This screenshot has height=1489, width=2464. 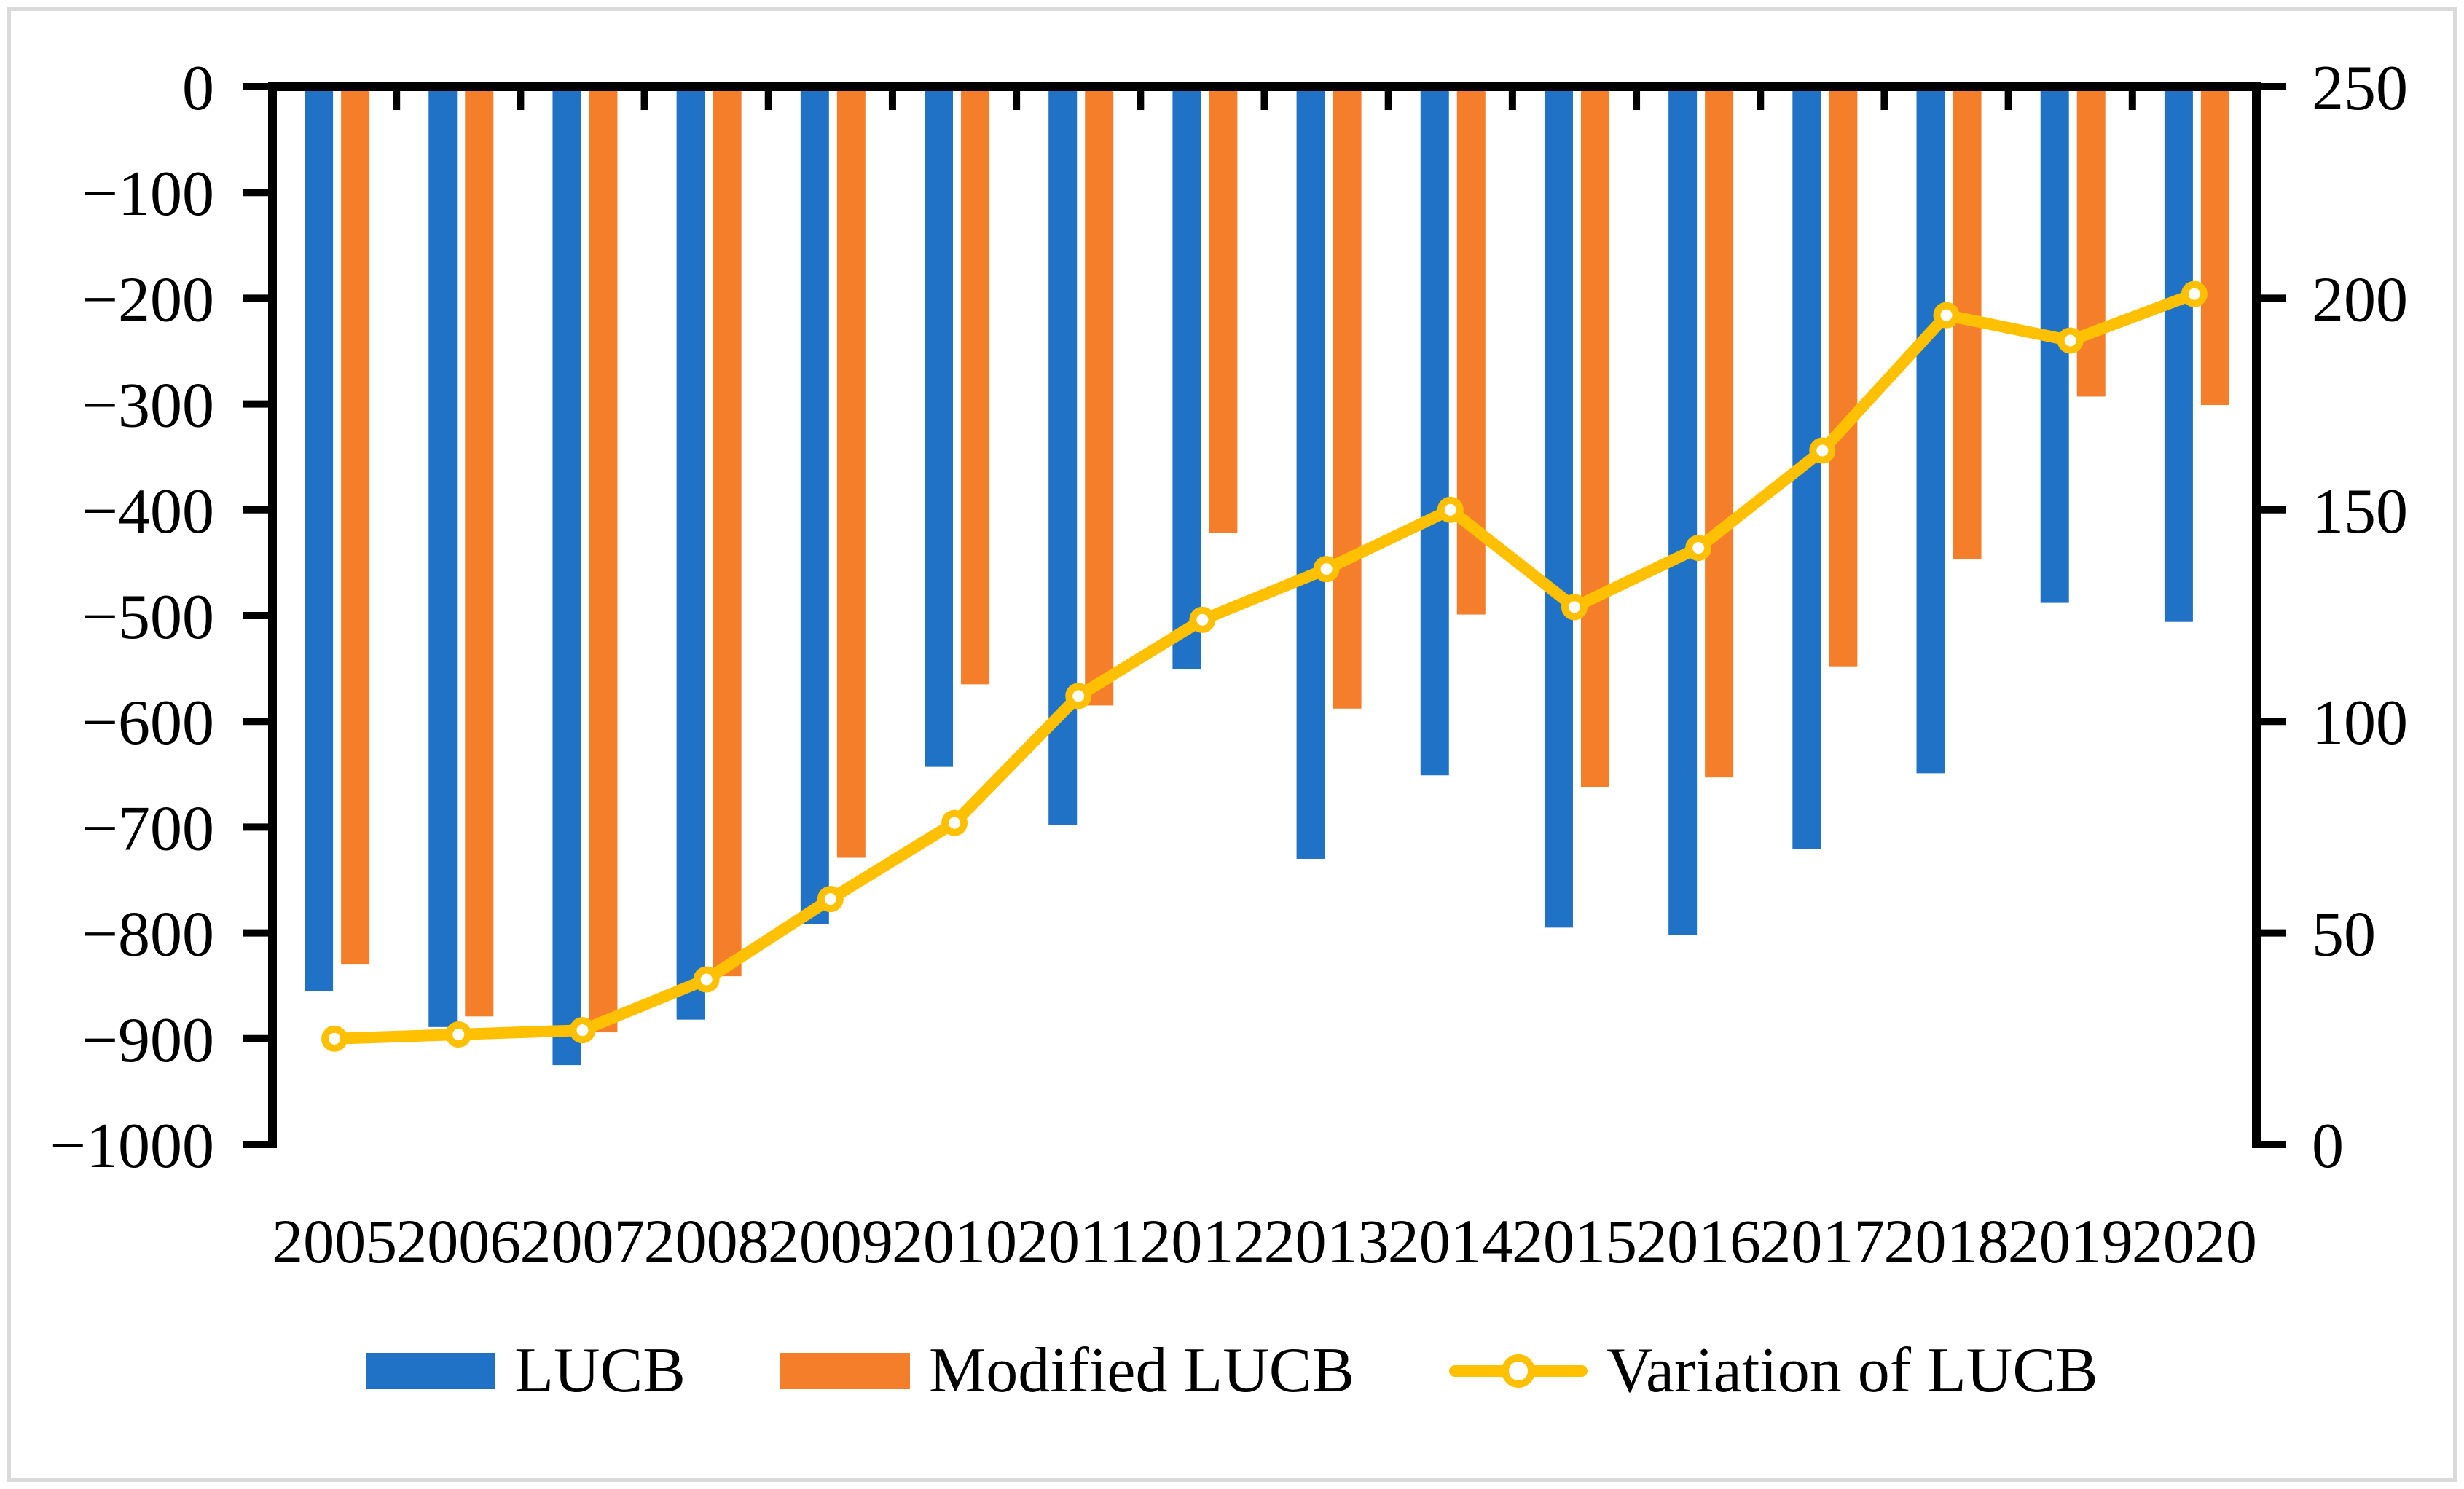 What do you see at coordinates (851, 472) in the screenshot?
I see `modified-lucb-bar-2009` at bounding box center [851, 472].